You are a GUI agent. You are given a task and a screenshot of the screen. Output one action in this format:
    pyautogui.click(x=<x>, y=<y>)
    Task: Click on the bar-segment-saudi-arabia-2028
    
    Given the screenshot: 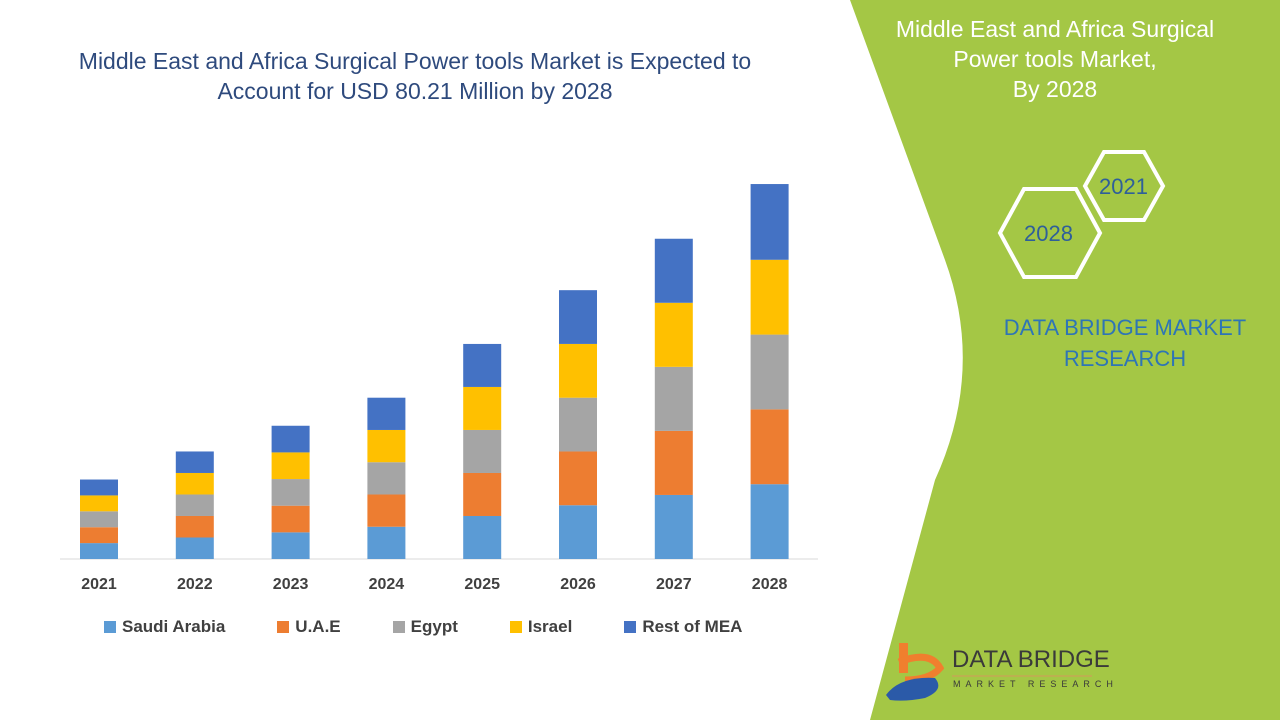 What is the action you would take?
    pyautogui.click(x=769, y=521)
    